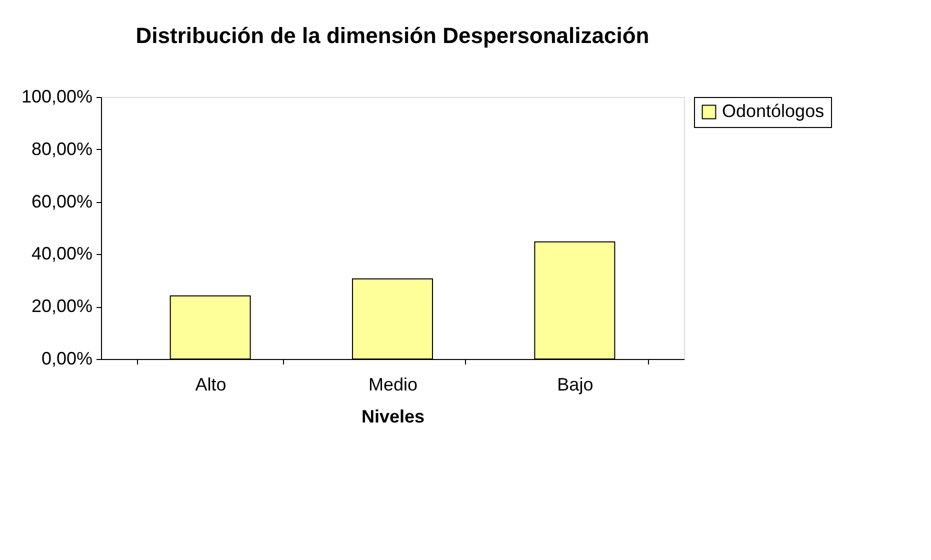  I want to click on y-tick-label: 100,00%, so click(56, 96).